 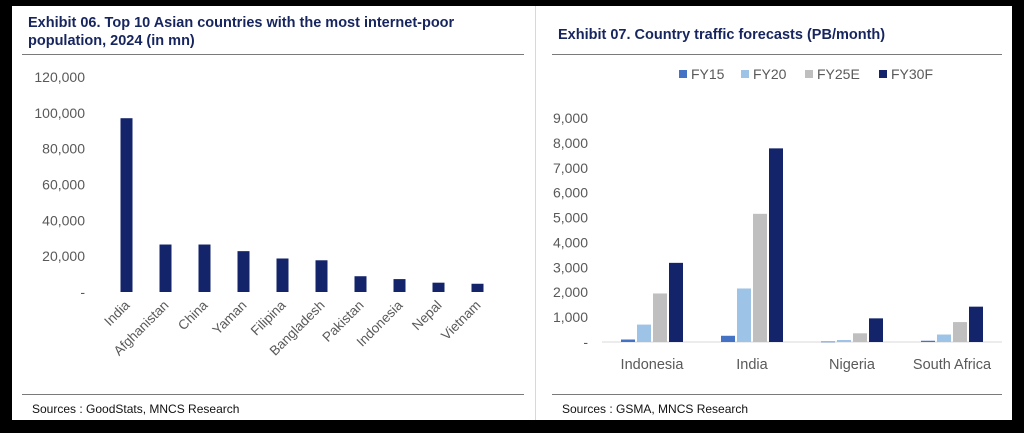 What do you see at coordinates (976, 324) in the screenshot?
I see `bar-south-africa-fy30f` at bounding box center [976, 324].